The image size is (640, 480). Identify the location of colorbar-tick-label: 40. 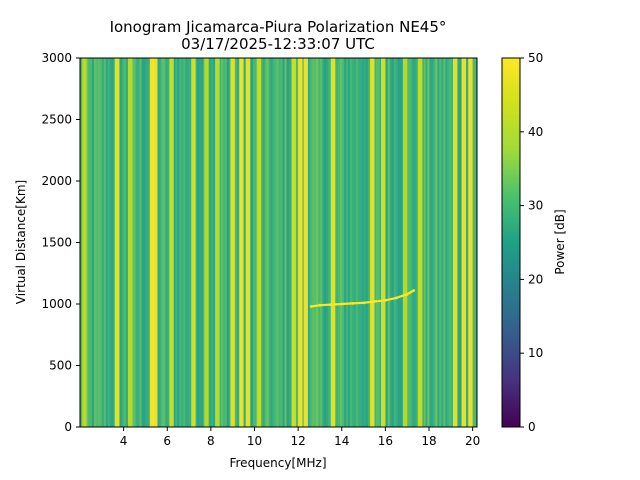
(535, 132).